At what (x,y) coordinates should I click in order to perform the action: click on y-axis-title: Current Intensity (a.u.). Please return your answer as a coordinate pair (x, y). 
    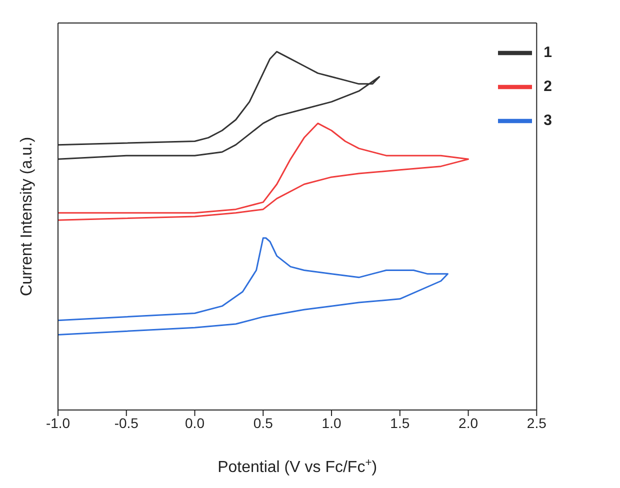
    Looking at the image, I should click on (27, 216).